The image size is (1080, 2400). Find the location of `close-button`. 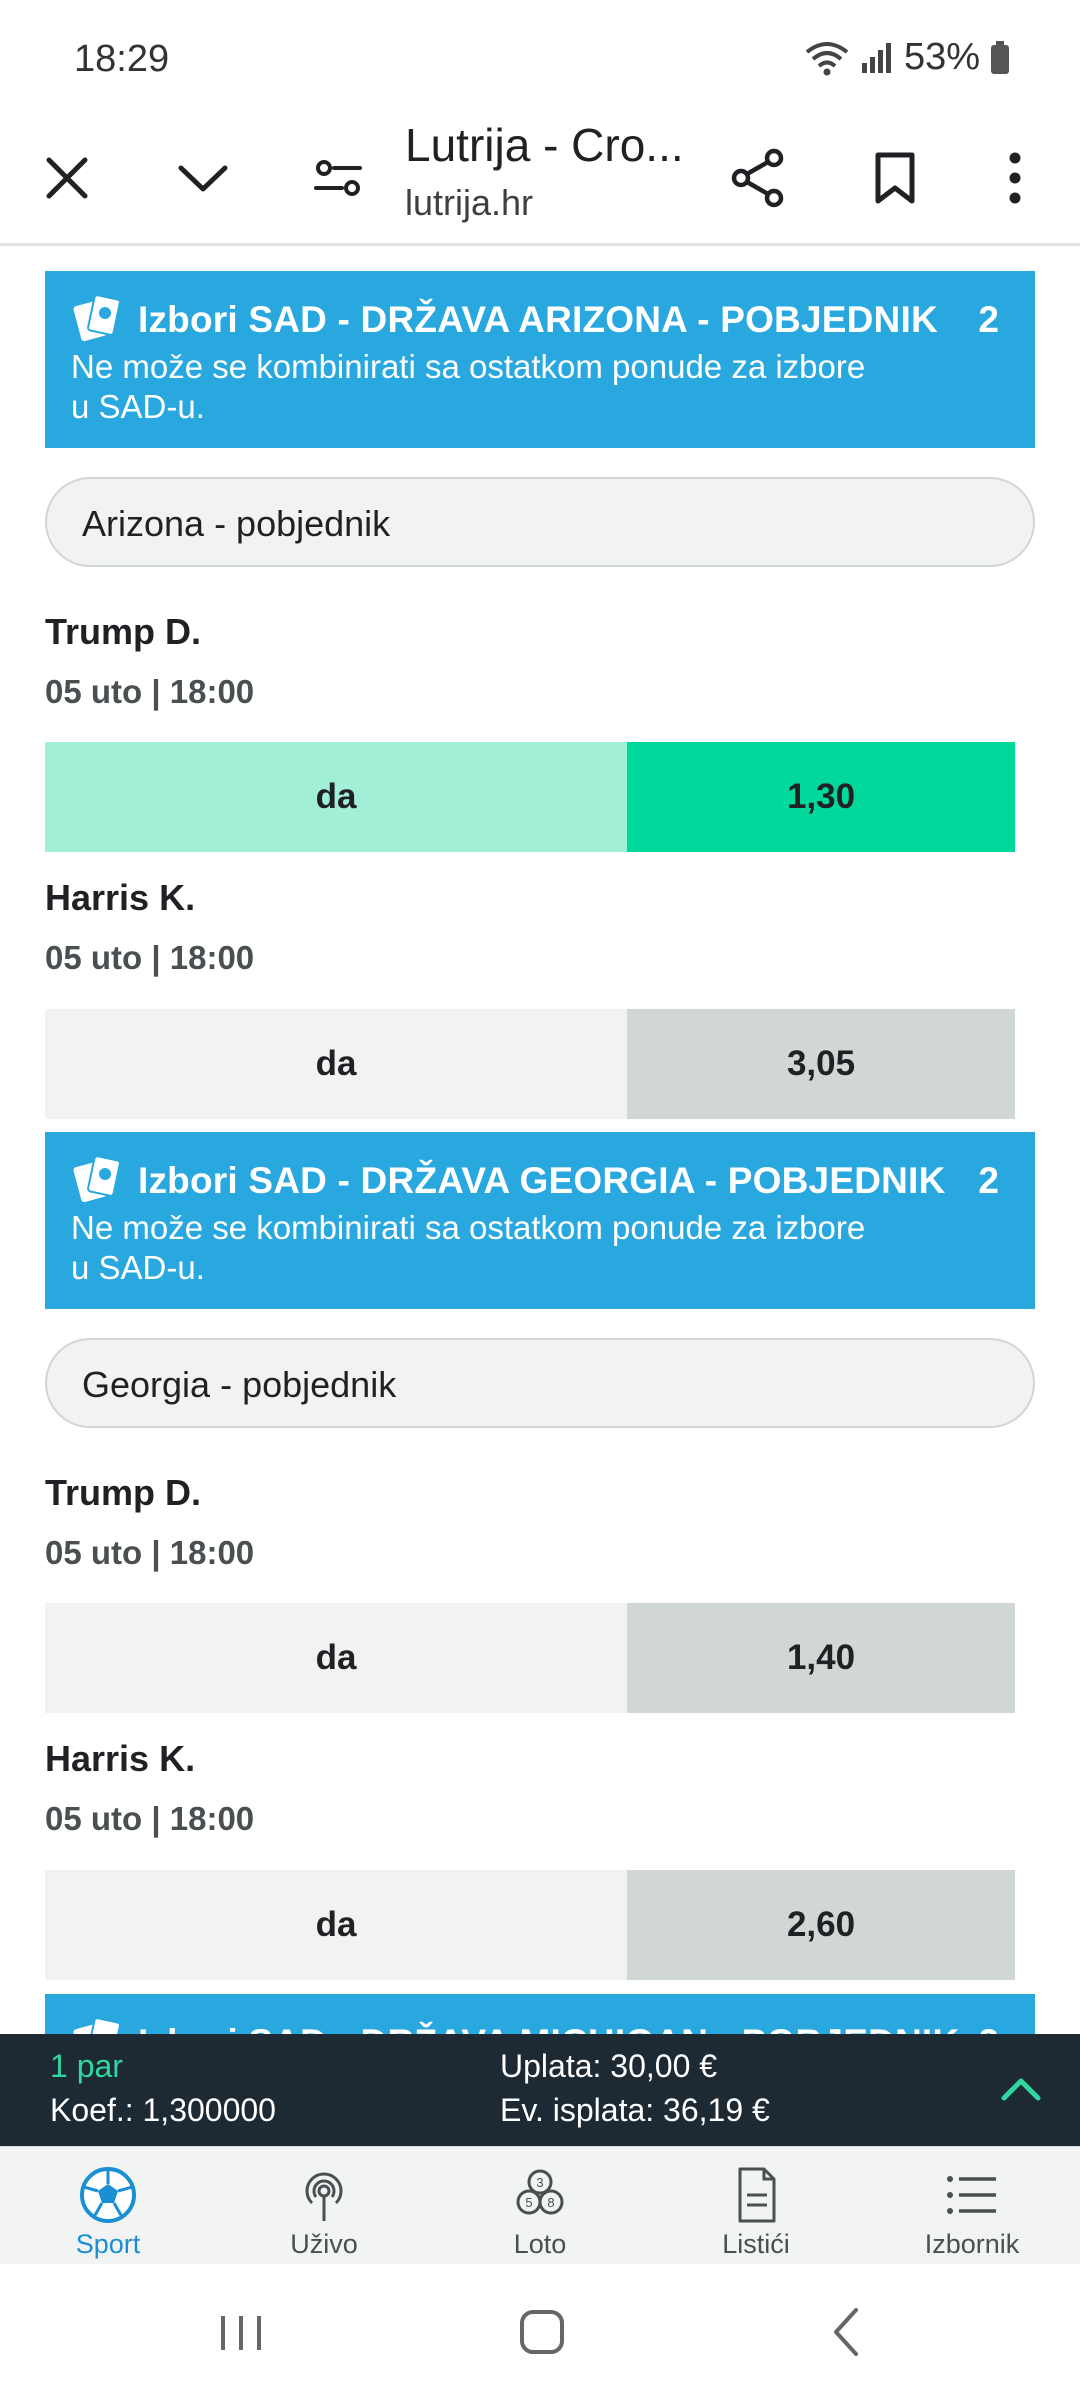

close-button is located at coordinates (67, 178).